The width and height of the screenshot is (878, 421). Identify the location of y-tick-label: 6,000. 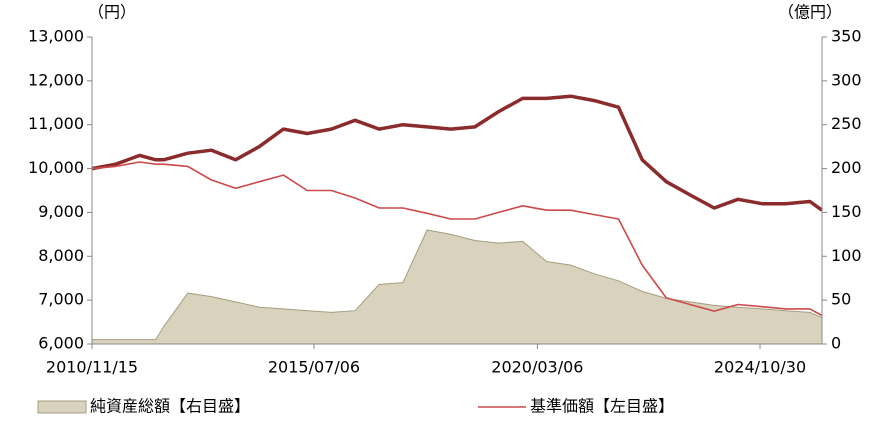
(61, 343).